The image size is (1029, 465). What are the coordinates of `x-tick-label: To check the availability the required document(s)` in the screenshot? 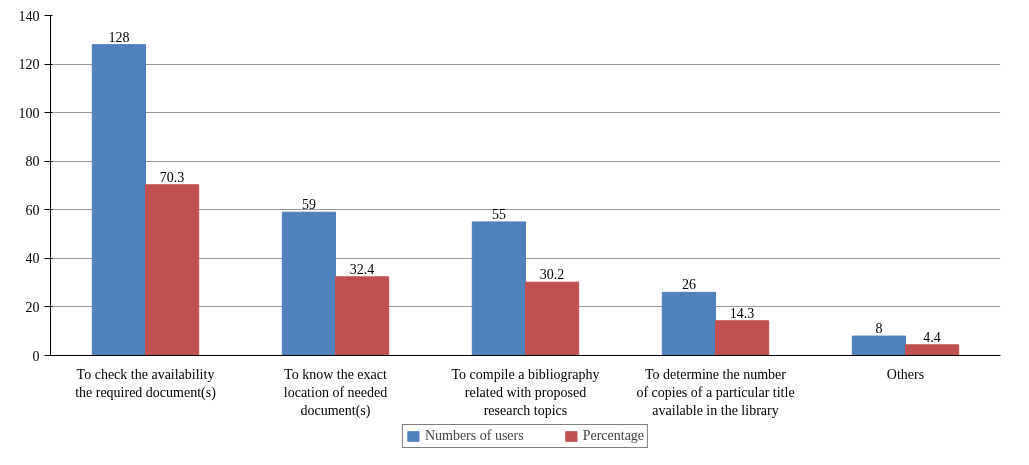 It's located at (146, 383).